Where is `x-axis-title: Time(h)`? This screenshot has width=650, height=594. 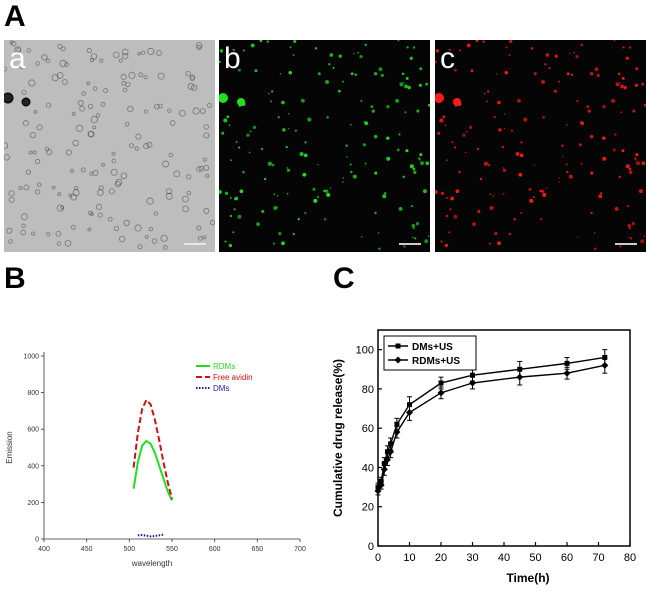 x-axis-title: Time(h) is located at coordinates (527, 578).